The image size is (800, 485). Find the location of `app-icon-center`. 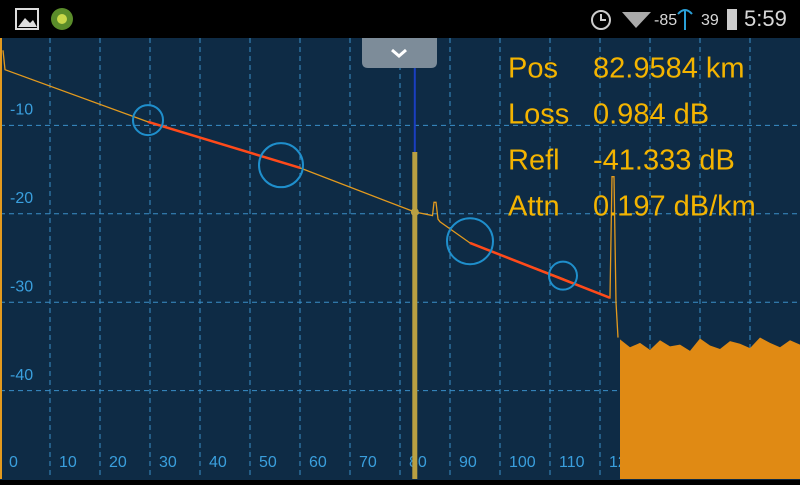

app-icon-center is located at coordinates (62, 19).